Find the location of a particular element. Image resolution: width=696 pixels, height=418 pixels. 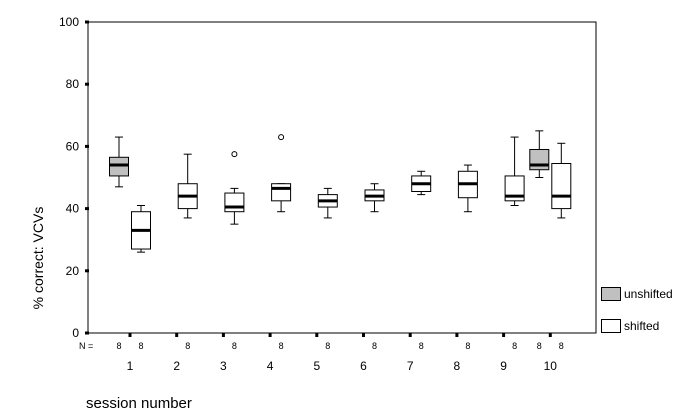

x-tick-label: 10 is located at coordinates (551, 366).